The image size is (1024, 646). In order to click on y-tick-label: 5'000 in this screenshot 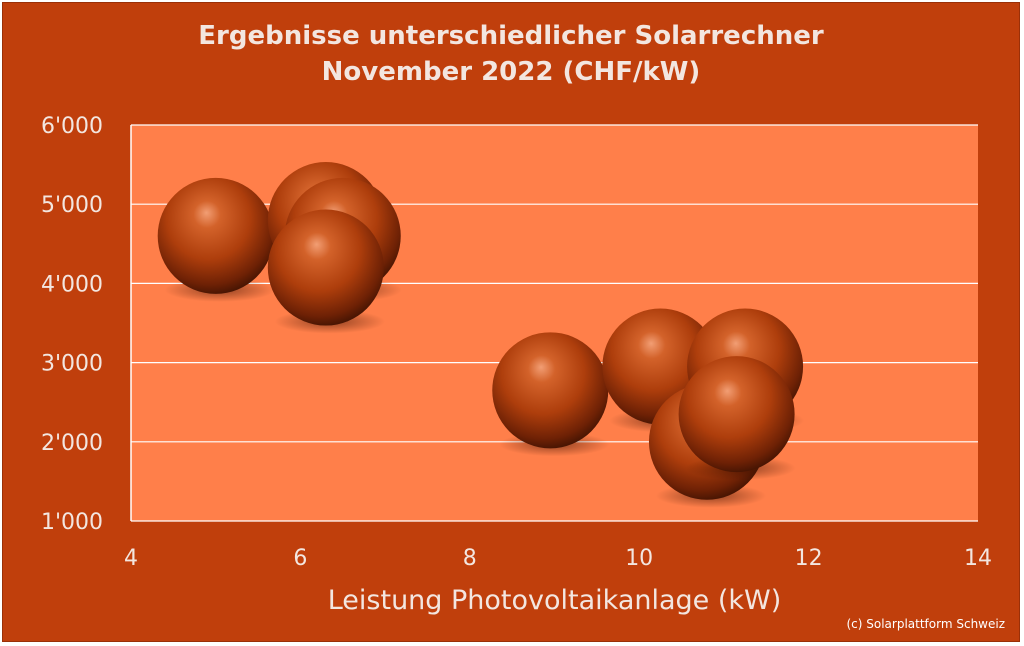, I will do `click(72, 205)`.